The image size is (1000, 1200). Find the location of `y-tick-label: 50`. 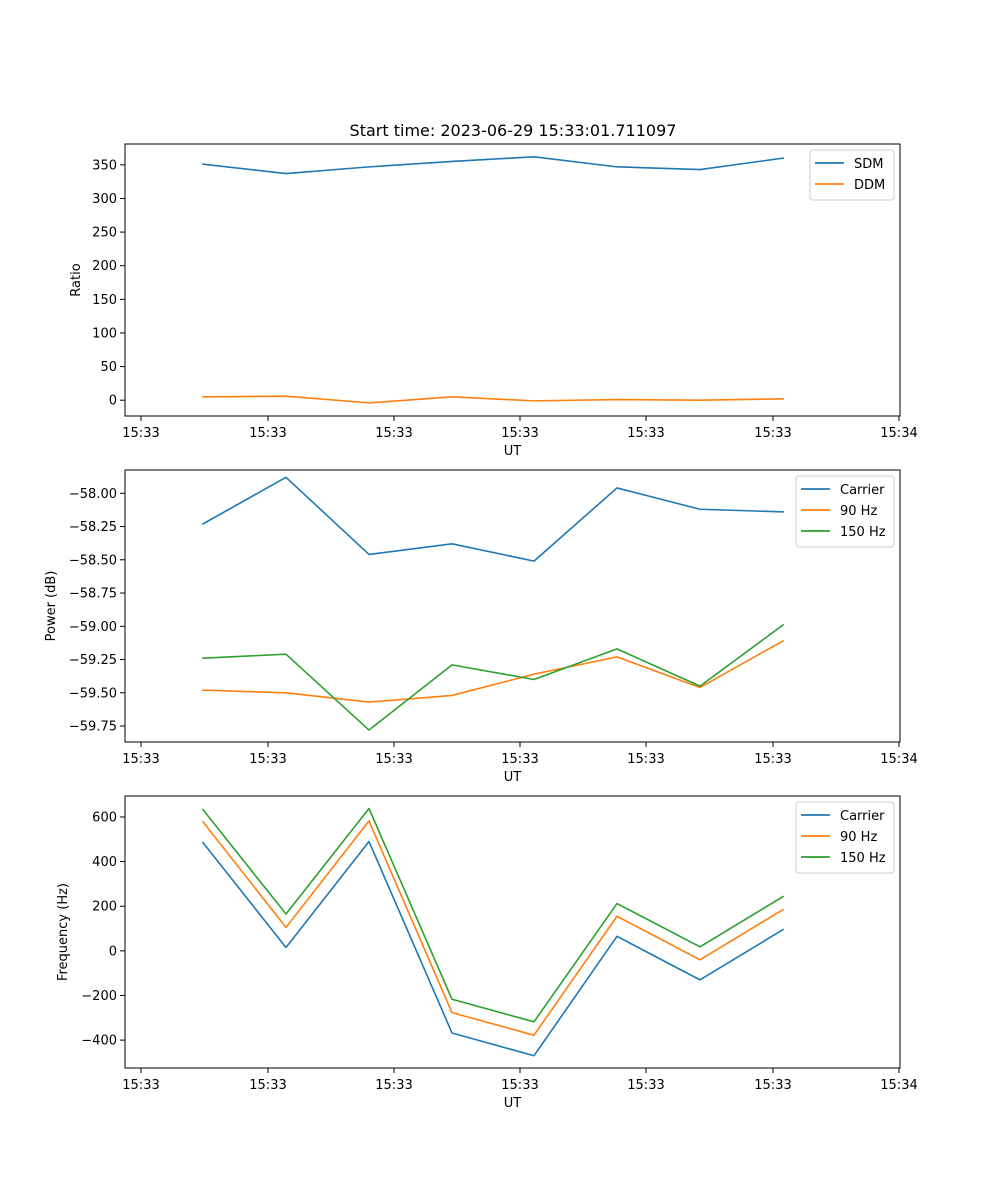

y-tick-label: 50 is located at coordinates (108, 367).